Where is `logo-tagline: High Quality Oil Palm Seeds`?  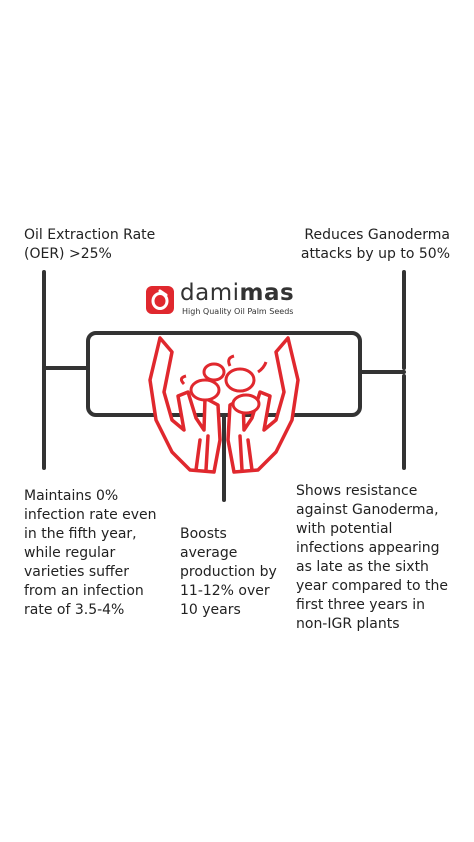
logo-tagline: High Quality Oil Palm Seeds is located at coordinates (238, 311).